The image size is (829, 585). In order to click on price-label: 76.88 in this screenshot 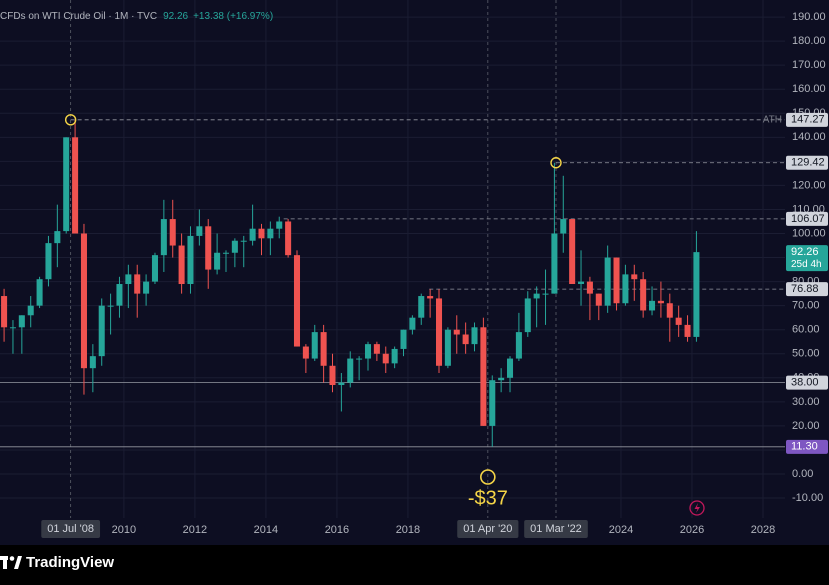, I will do `click(805, 289)`.